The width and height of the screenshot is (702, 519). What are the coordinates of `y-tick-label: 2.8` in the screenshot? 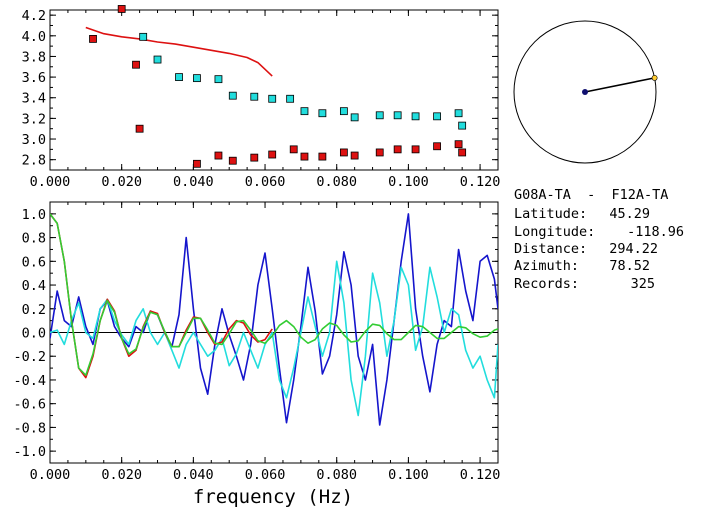 It's located at (34, 161).